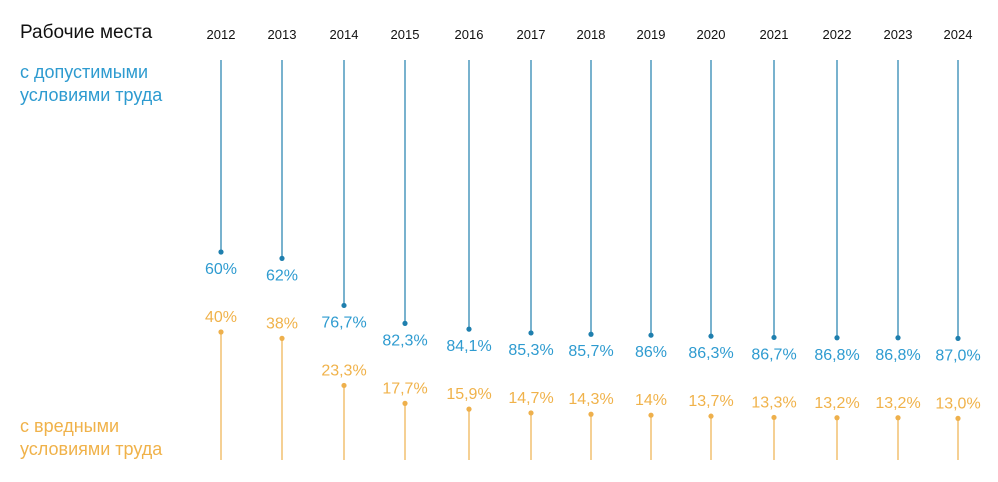 The width and height of the screenshot is (998, 482). I want to click on x-tick-label: 2021, so click(774, 34).